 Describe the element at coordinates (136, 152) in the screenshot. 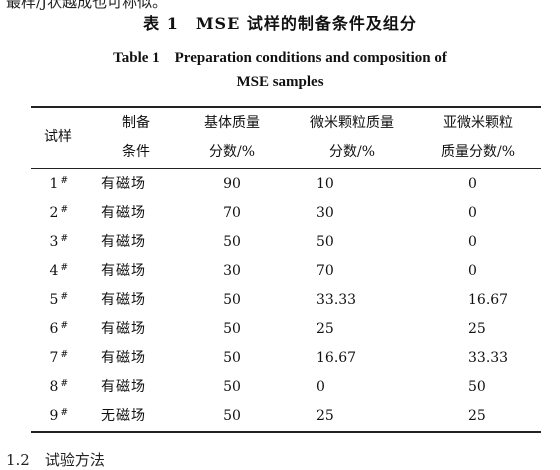

I see `header-preparation-line2: 条件` at that location.